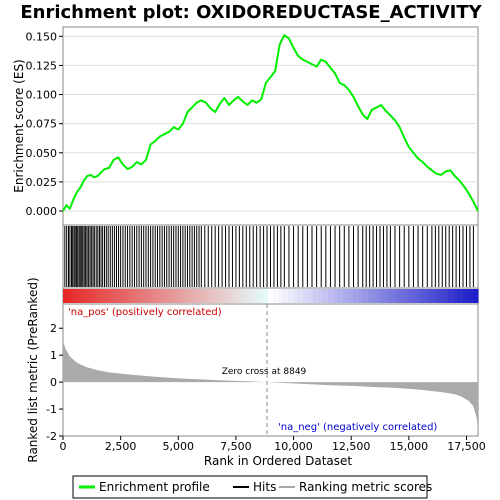 This screenshot has width=500, height=500. Describe the element at coordinates (145, 312) in the screenshot. I see `positive-correlation-label: 'na_pos' (positively correlated)` at that location.